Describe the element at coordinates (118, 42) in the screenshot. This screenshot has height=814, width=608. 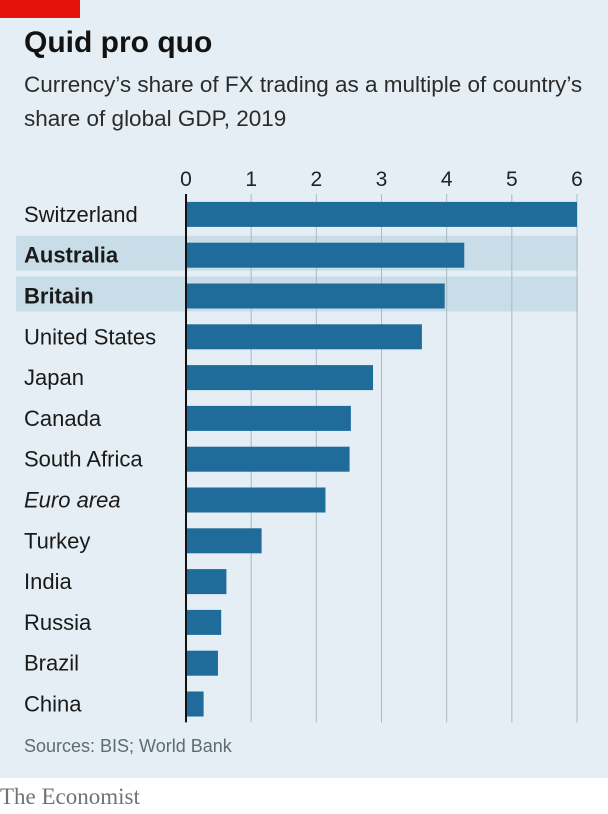
I see `chart-title: Quid pro quo` at that location.